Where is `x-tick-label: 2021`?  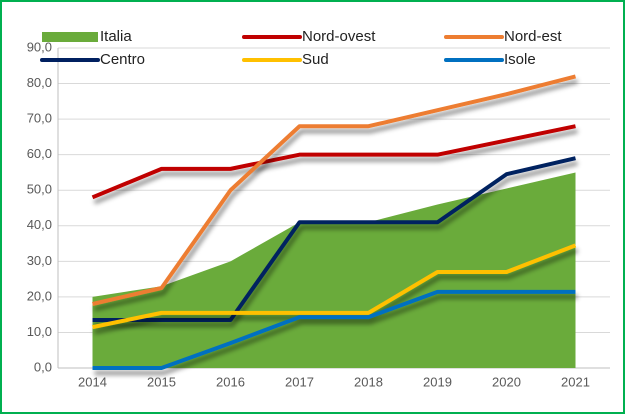
x-tick-label: 2021 is located at coordinates (575, 381).